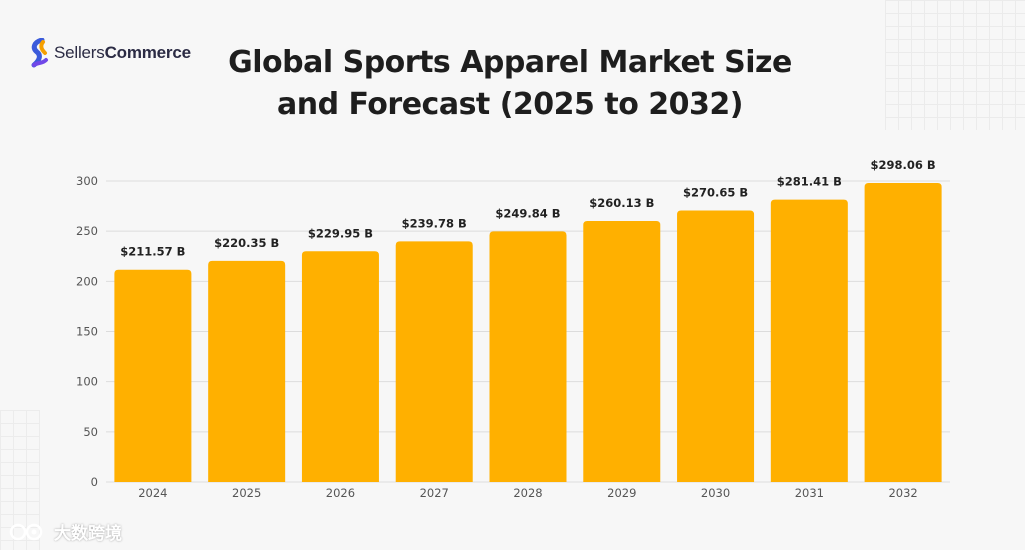  I want to click on decorative-grid-bottom-left, so click(20, 480).